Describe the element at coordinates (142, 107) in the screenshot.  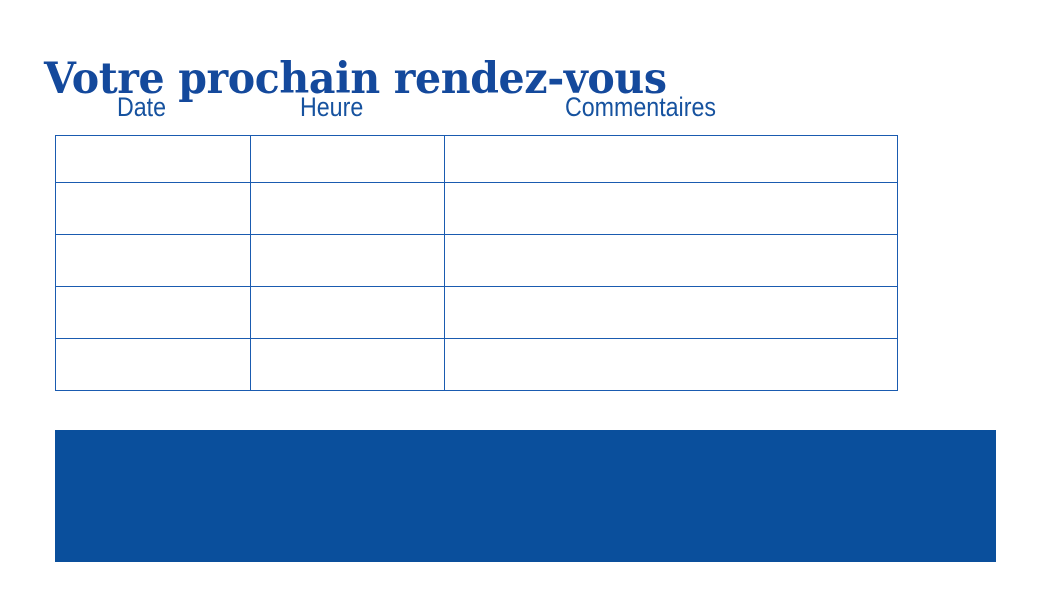
I see `column-header-date: Date` at that location.